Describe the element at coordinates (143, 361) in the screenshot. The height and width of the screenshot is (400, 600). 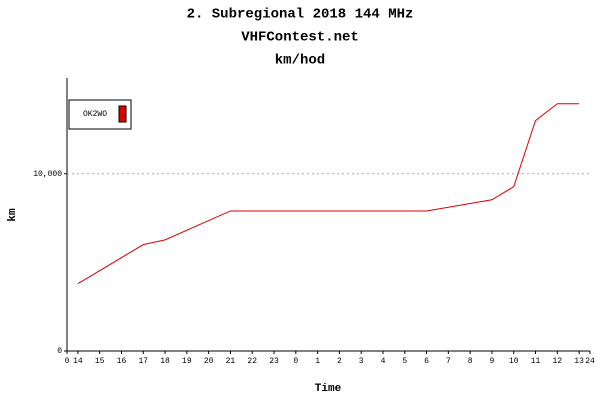
I see `x-tick-label: 17` at that location.